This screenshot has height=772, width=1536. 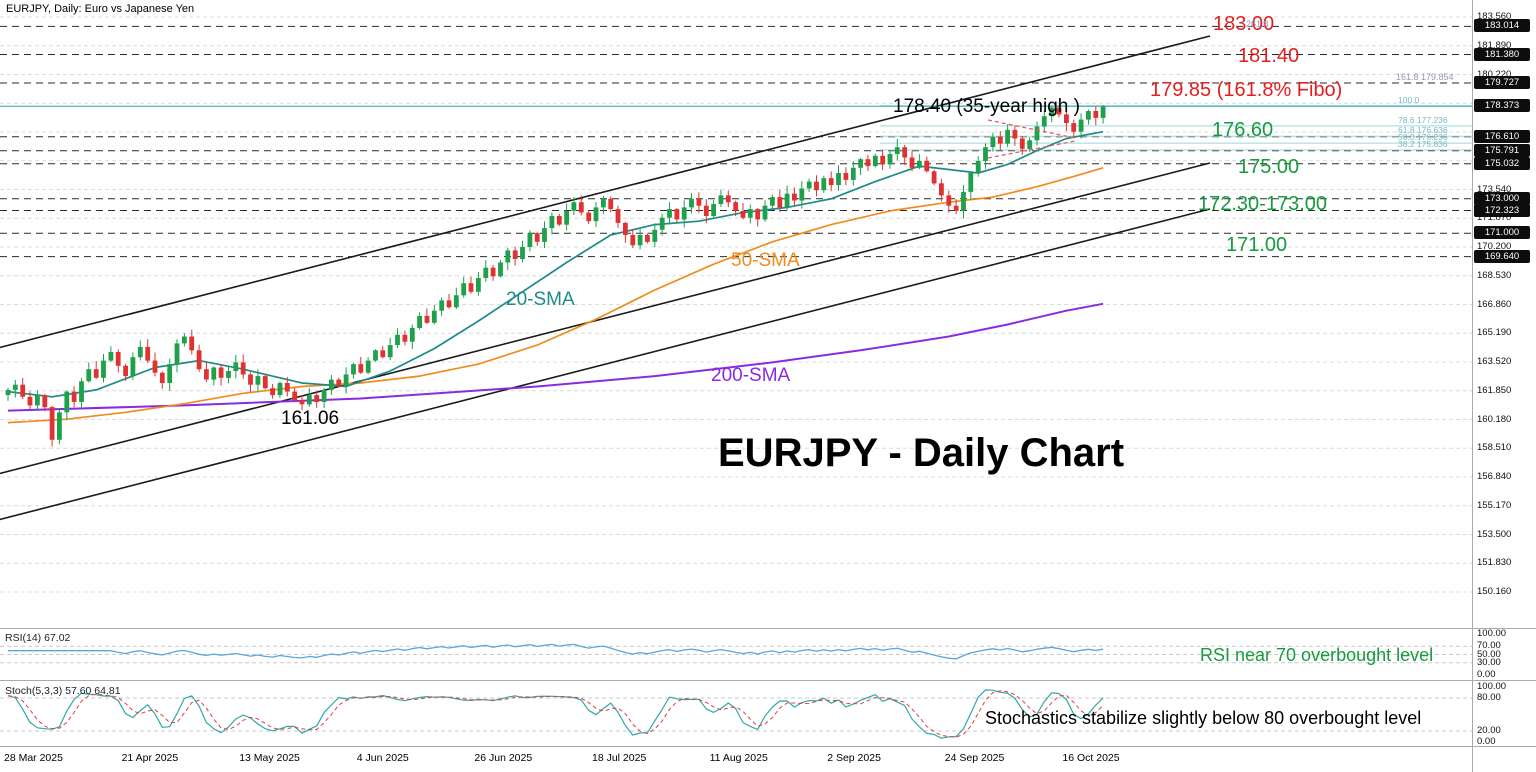 I want to click on flag-pattern-lines, so click(x=1031, y=139).